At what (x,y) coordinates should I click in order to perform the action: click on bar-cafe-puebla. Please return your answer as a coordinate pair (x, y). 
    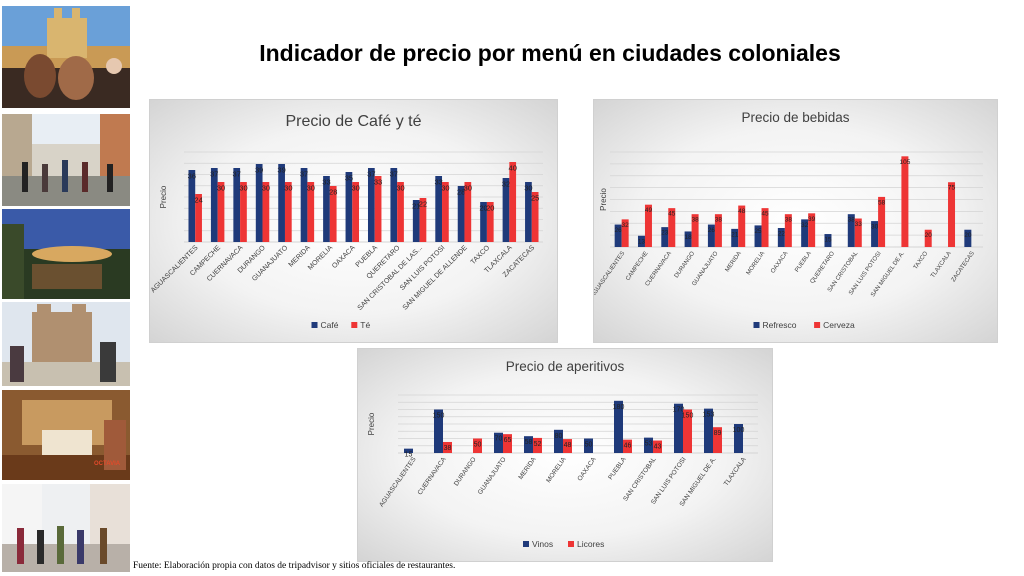
    Looking at the image, I should click on (371, 205).